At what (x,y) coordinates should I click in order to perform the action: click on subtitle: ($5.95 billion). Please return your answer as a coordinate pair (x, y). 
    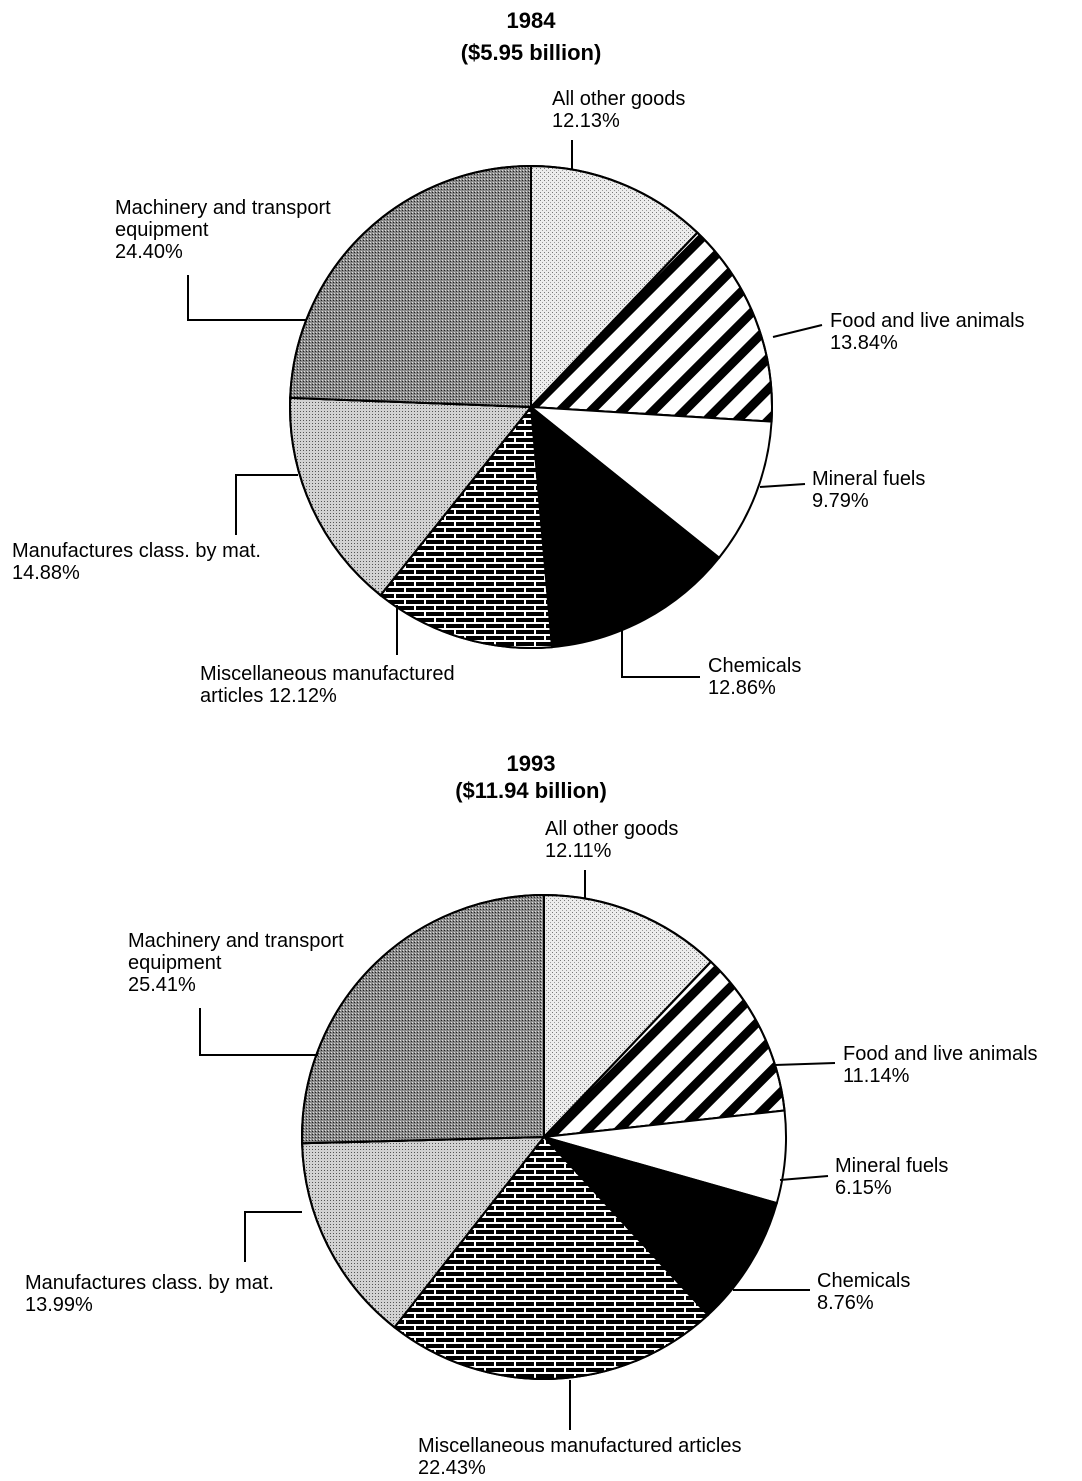
    Looking at the image, I should click on (531, 52).